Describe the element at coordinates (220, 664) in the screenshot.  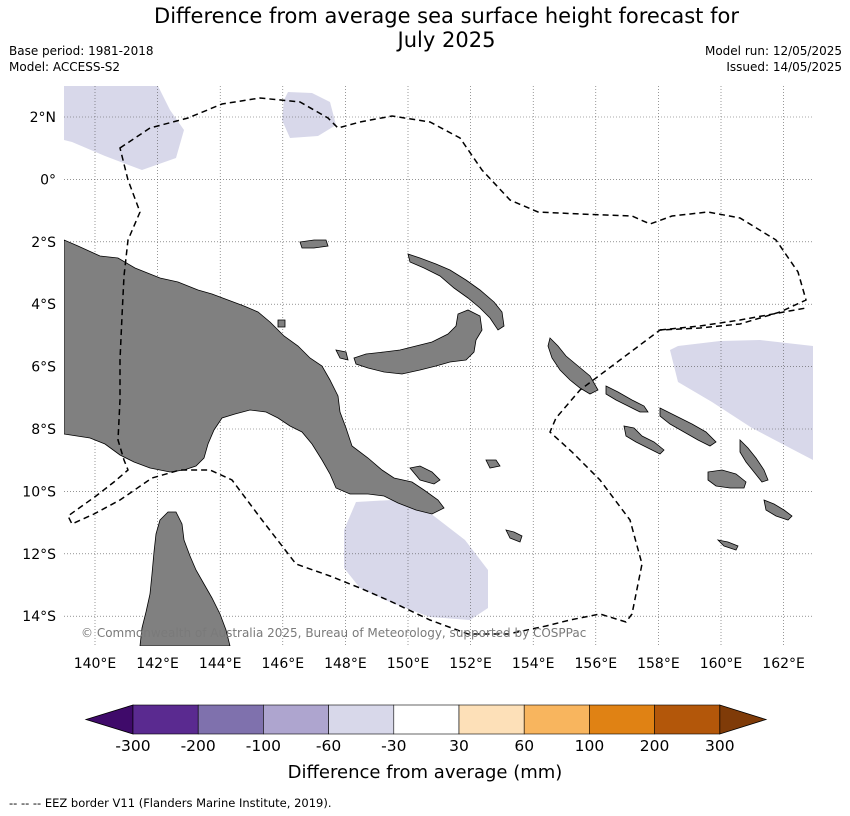
I see `longitude-label: 144°E` at that location.